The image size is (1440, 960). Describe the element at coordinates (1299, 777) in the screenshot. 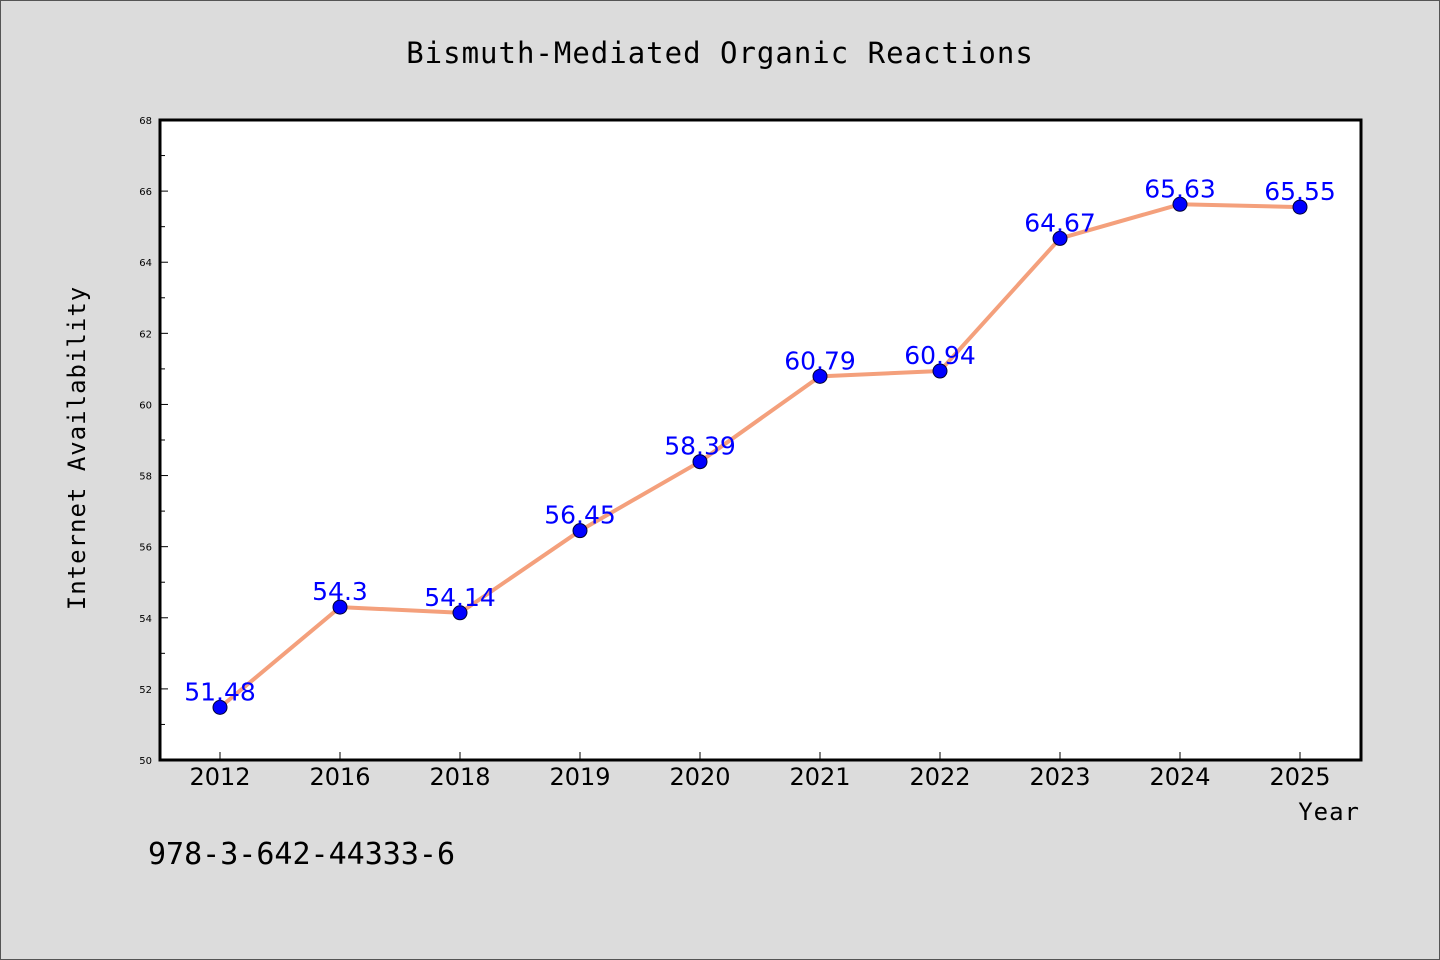

I see `x-tick-label: 2025` at that location.